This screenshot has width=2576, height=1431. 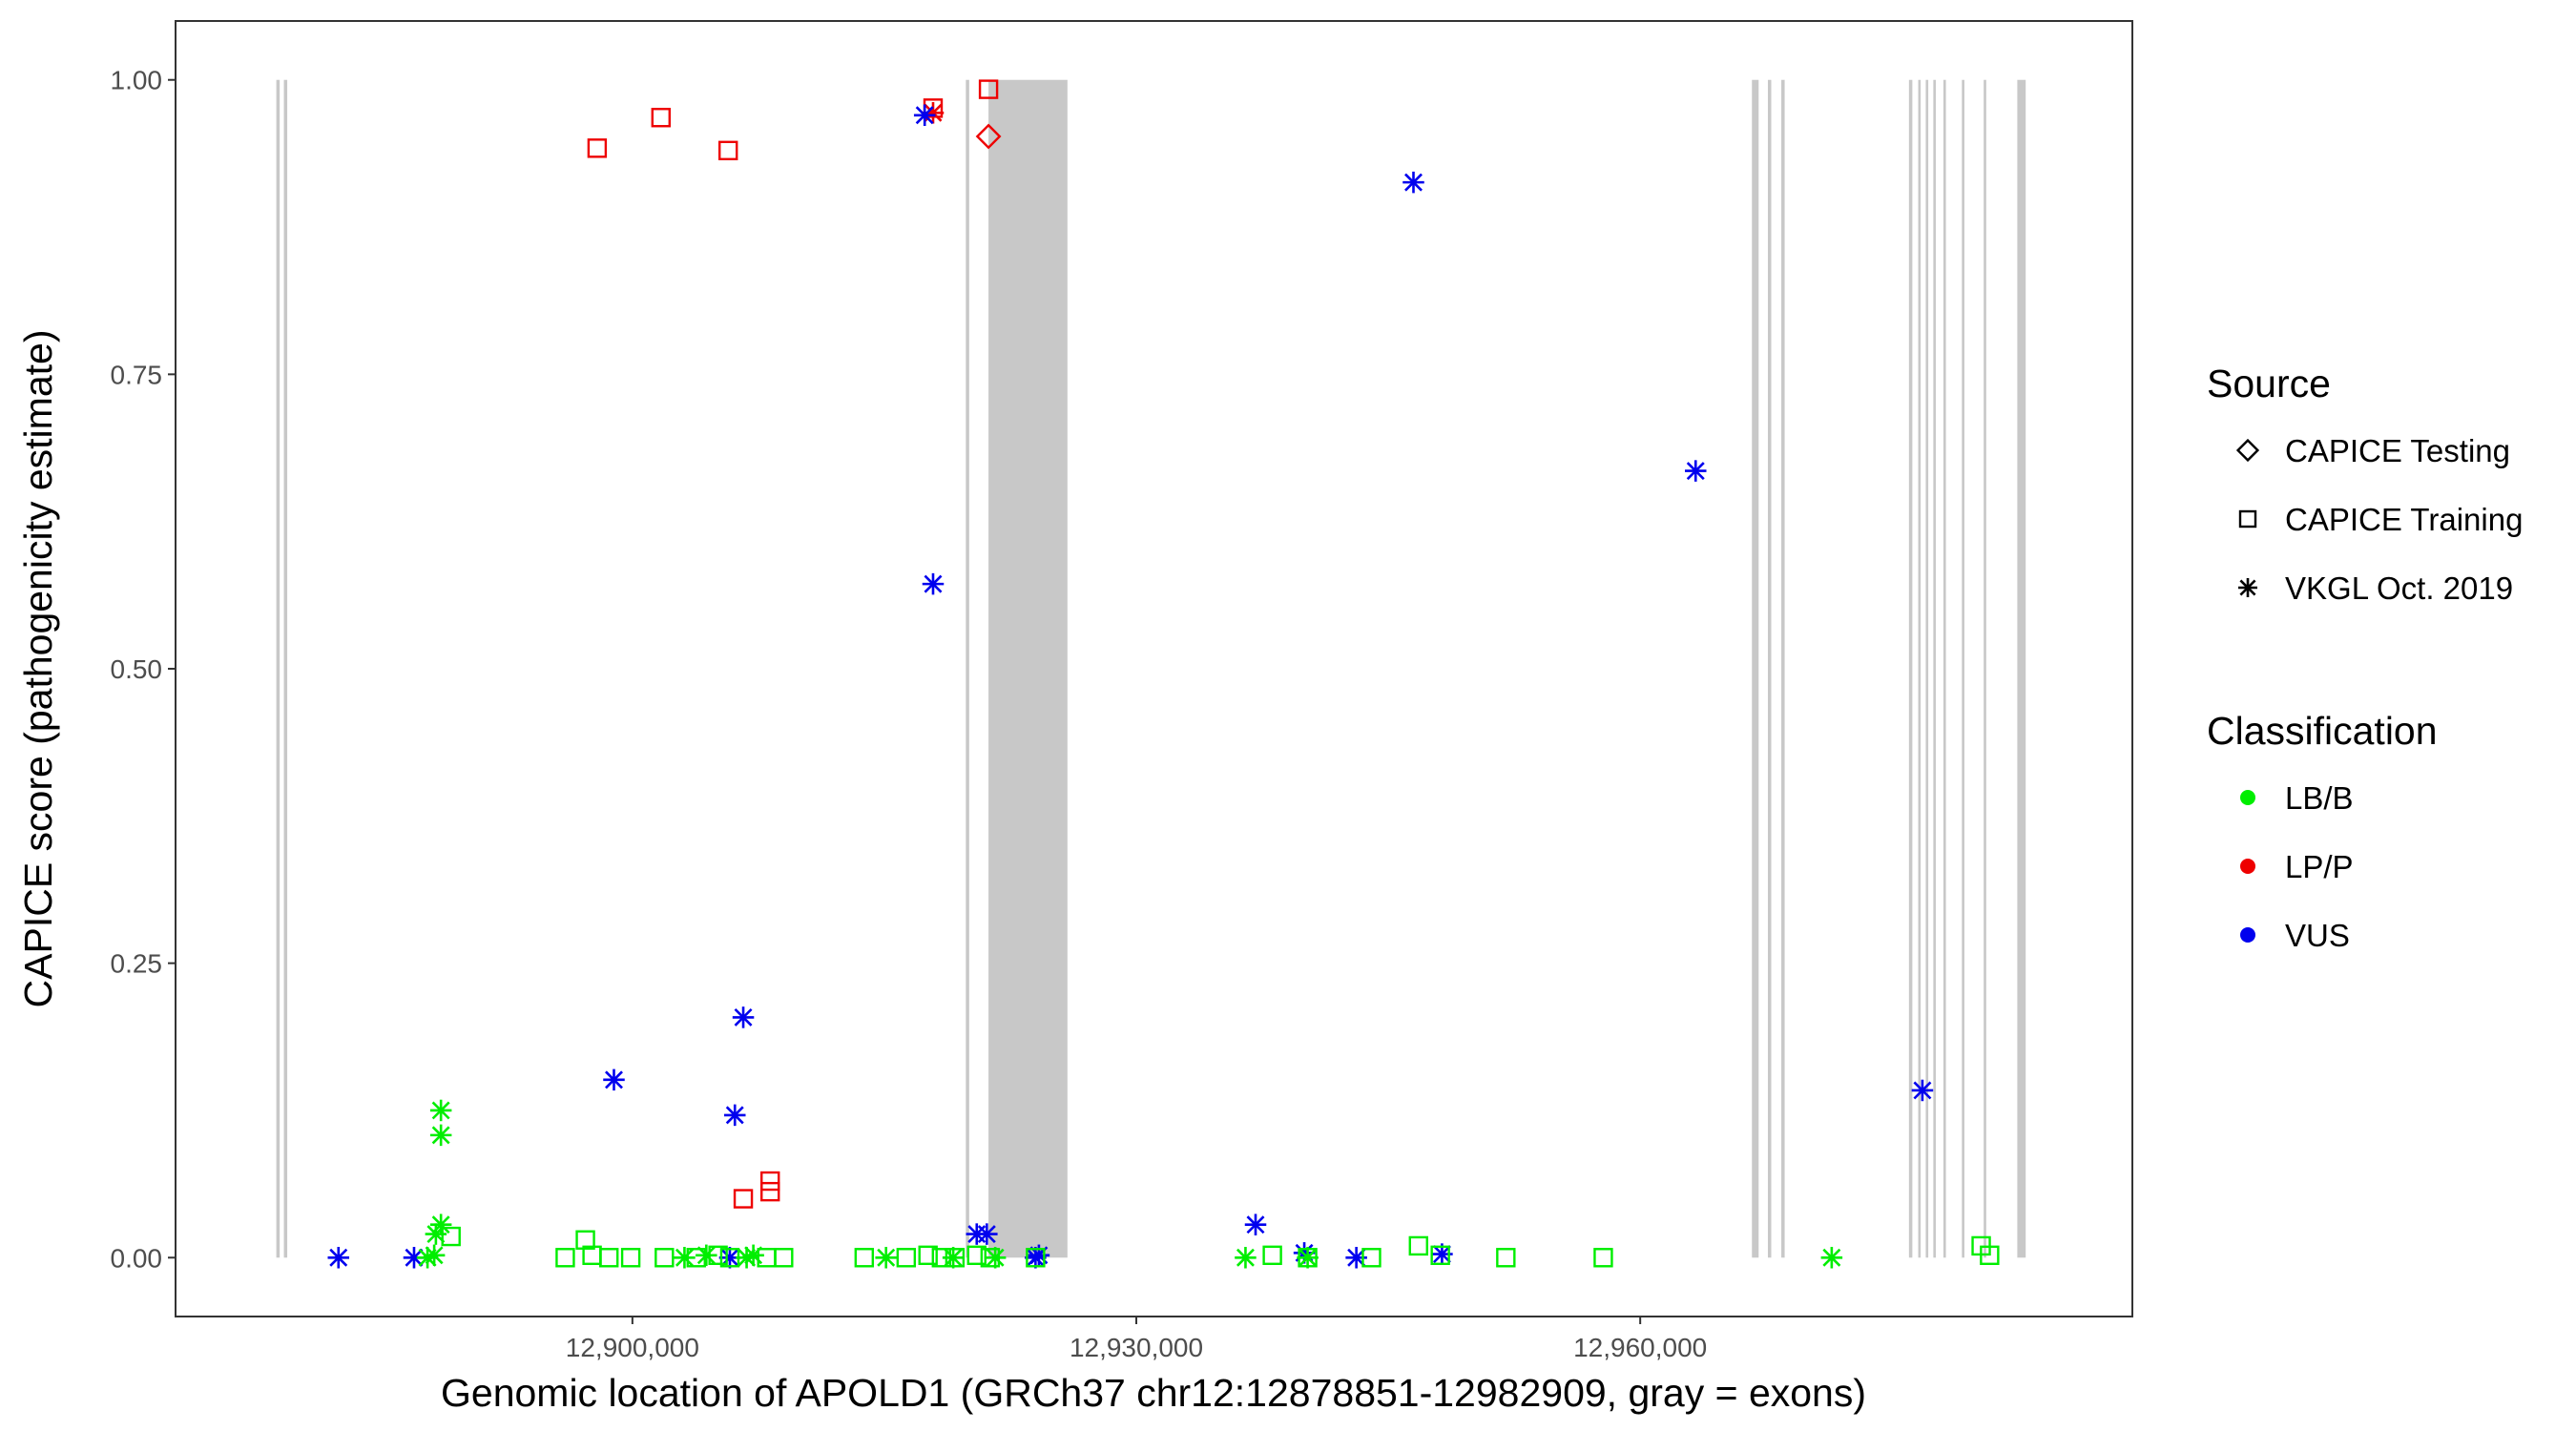 What do you see at coordinates (2319, 798) in the screenshot?
I see `legend-label-classification: LB/B` at bounding box center [2319, 798].